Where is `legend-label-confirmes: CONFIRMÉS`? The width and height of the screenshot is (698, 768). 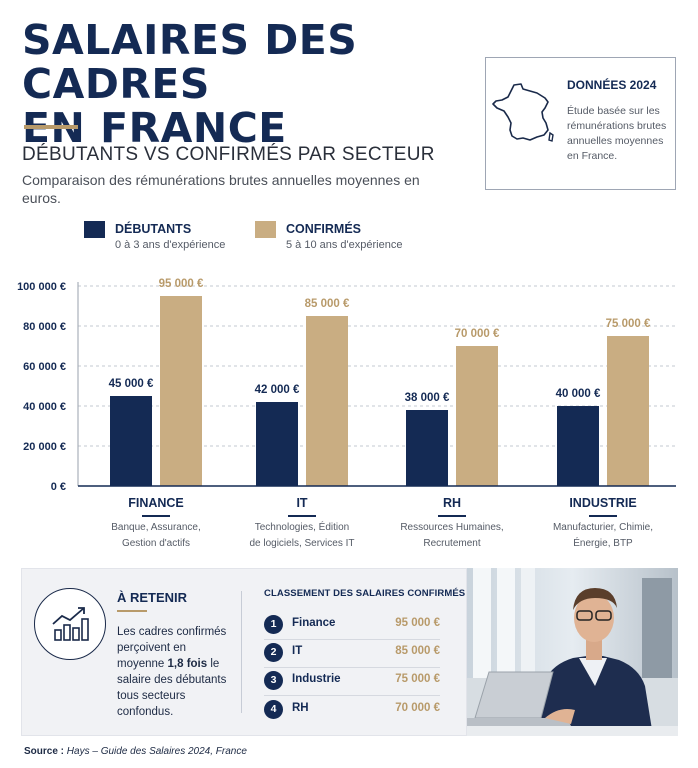 legend-label-confirmes: CONFIRMÉS is located at coordinates (323, 229).